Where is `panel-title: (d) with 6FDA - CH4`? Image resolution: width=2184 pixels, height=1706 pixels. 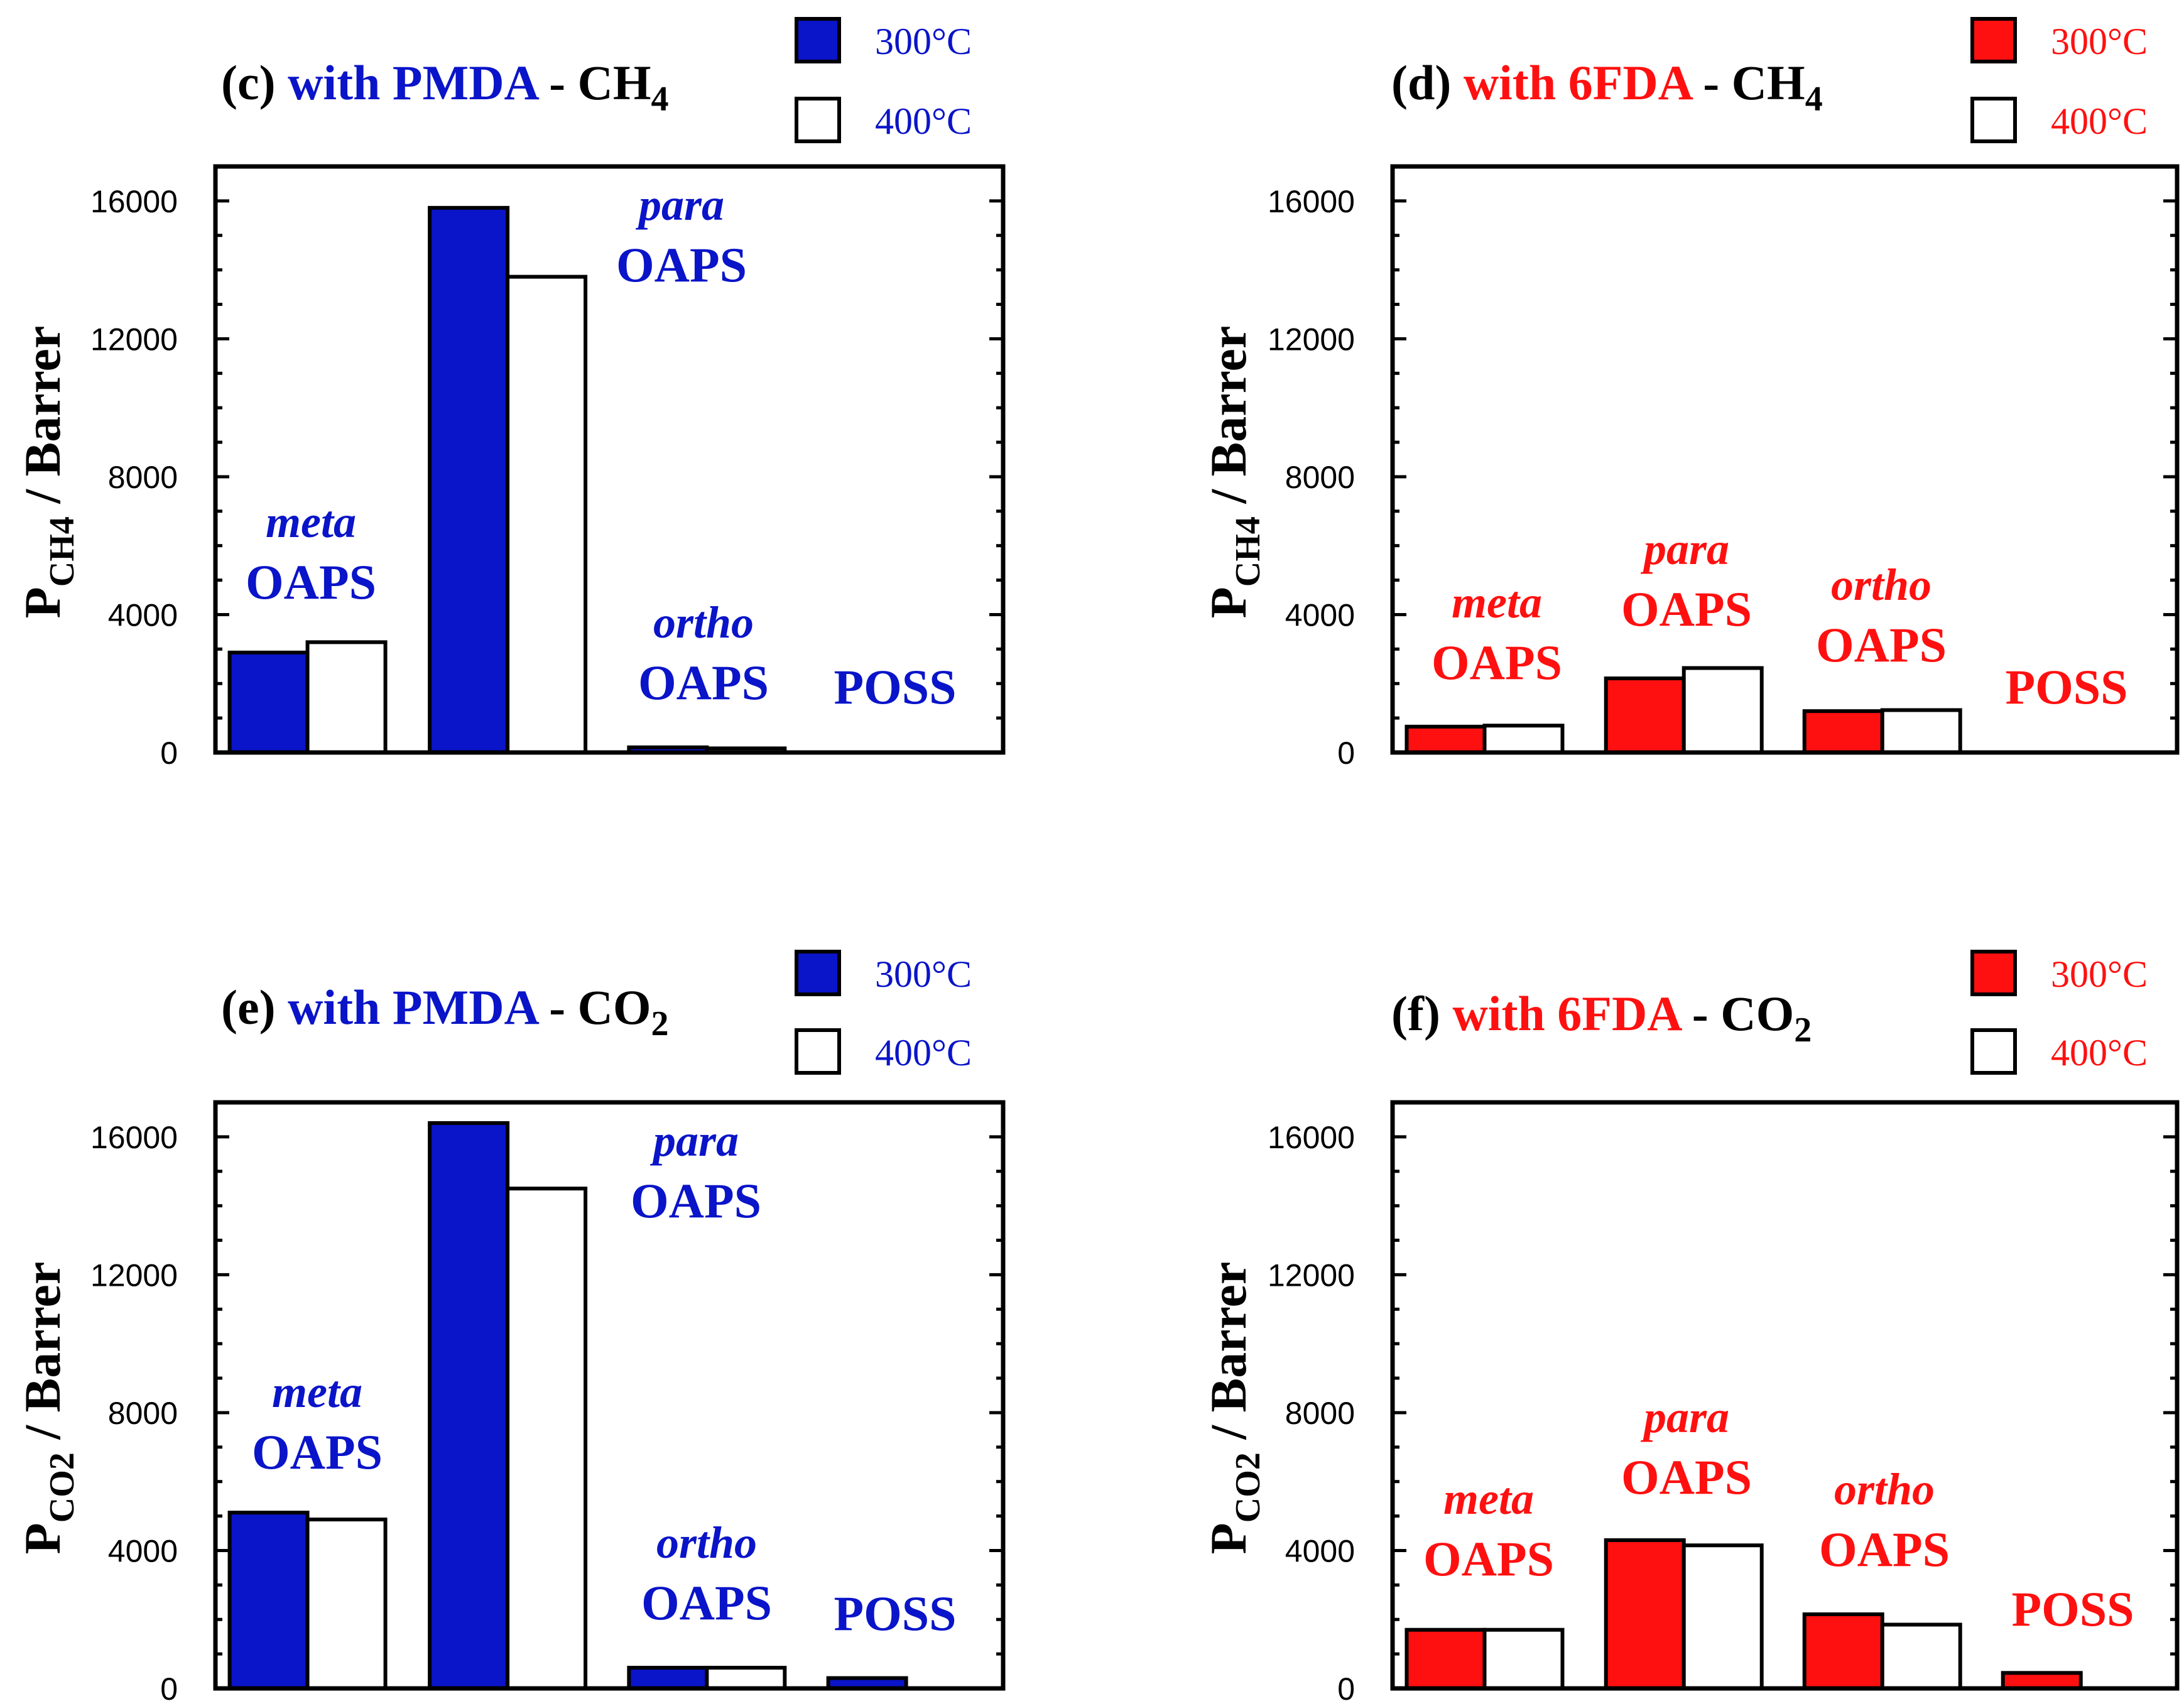
panel-title: (d) with 6FDA - CH4 is located at coordinates (1607, 87).